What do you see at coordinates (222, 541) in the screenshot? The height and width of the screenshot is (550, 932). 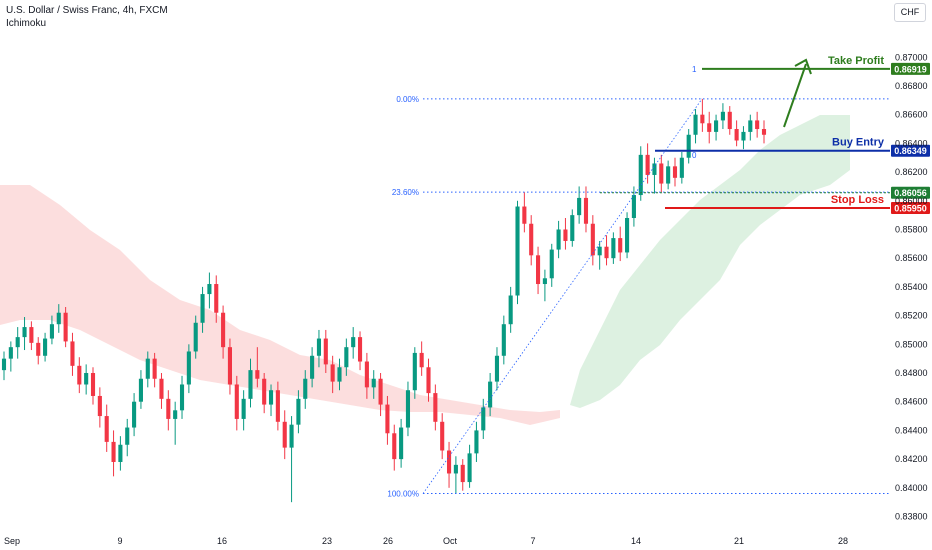 I see `x-tick-label: 16` at bounding box center [222, 541].